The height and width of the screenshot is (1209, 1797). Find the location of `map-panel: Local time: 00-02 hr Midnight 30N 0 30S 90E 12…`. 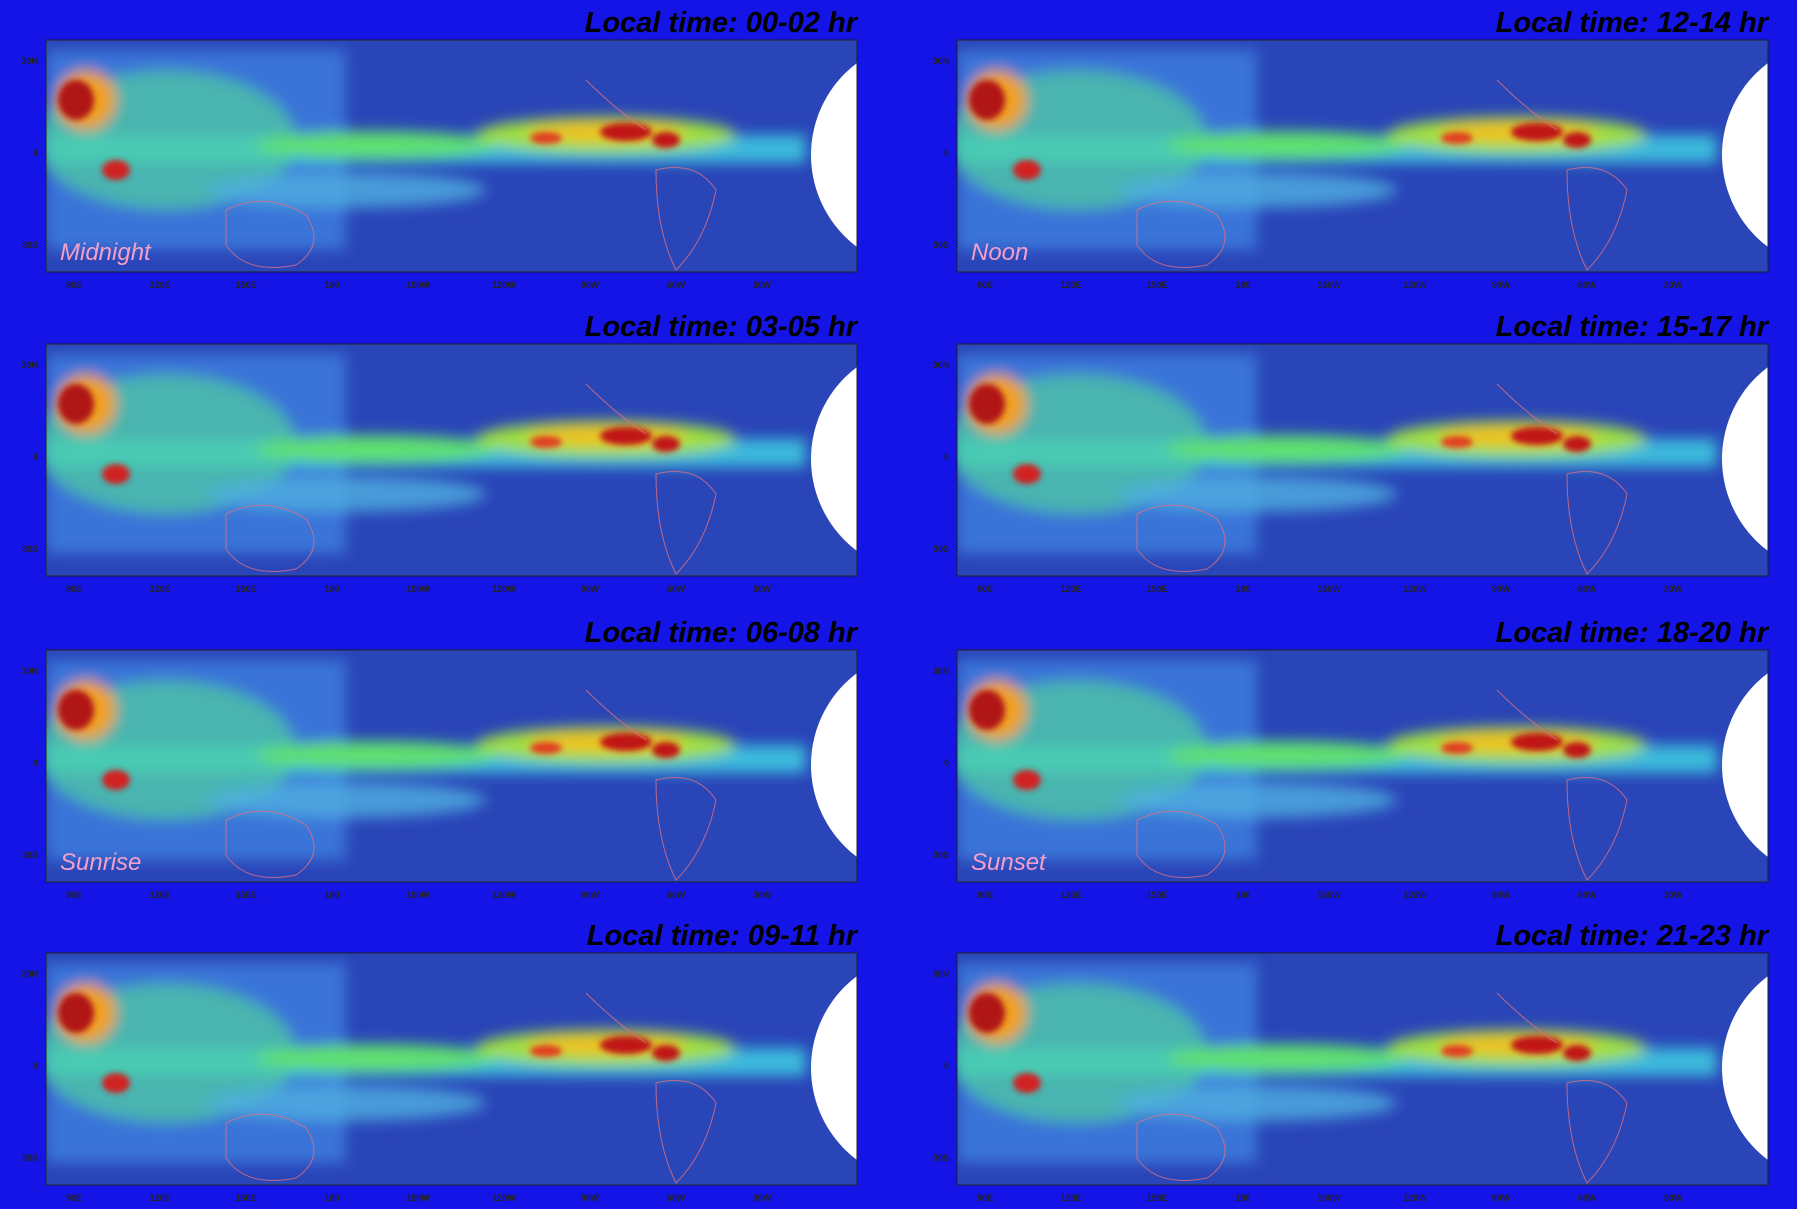

map-panel: Local time: 00-02 hr Midnight 30N 0 30S 90E 12… is located at coordinates (531, 148).